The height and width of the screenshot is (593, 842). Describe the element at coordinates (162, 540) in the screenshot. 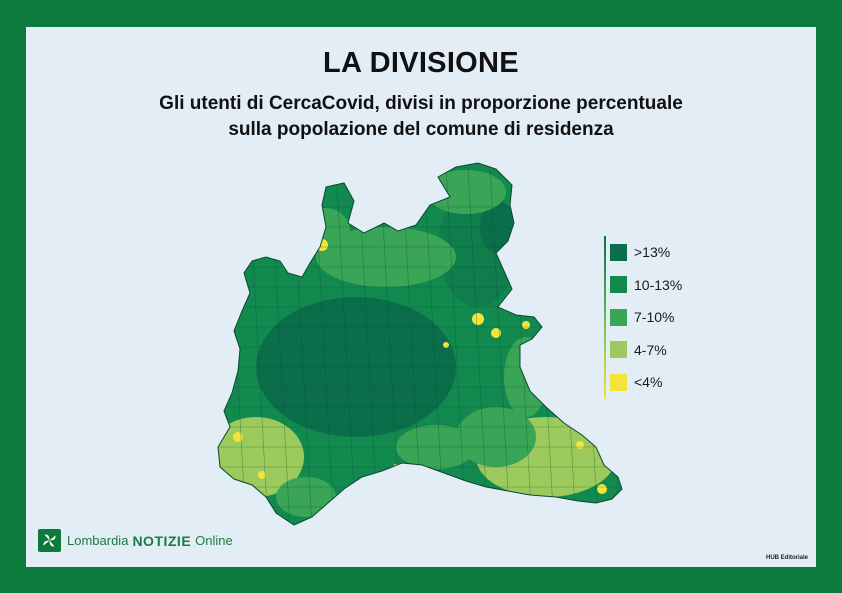

I see `brand-name-bold: NOTIZIE` at that location.